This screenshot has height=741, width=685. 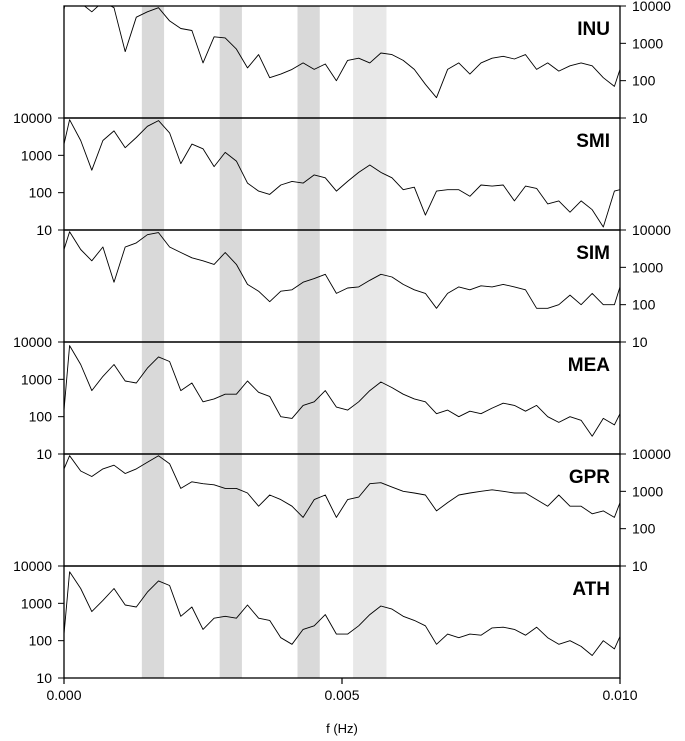 I want to click on x-axis: 0.000 0.005 0.010 f (Hz), so click(x=342, y=707).